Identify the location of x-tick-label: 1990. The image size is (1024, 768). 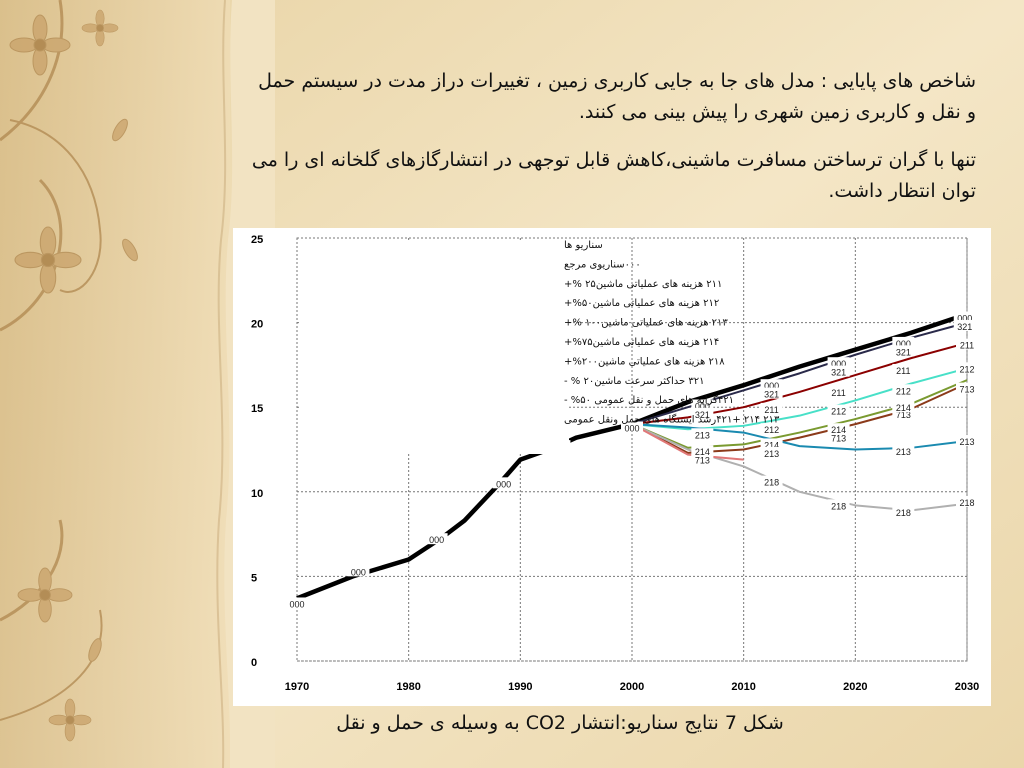
(520, 687).